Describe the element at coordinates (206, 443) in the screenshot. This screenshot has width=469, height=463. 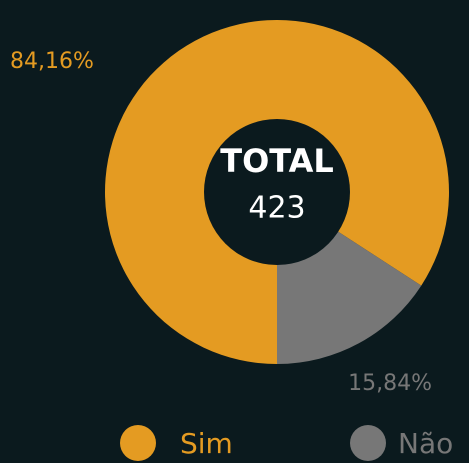
I see `legend-label: Sim` at that location.